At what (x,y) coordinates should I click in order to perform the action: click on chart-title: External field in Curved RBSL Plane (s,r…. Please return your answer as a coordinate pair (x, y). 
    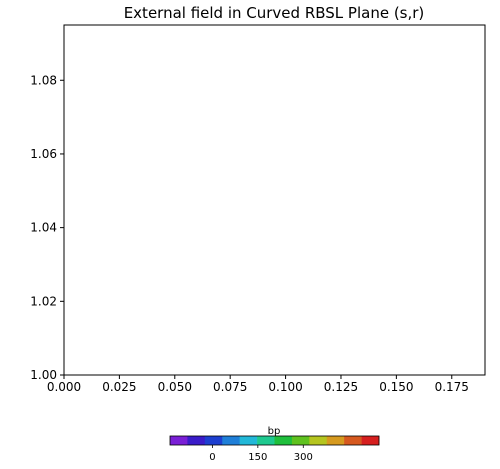
    Looking at the image, I should click on (274, 13).